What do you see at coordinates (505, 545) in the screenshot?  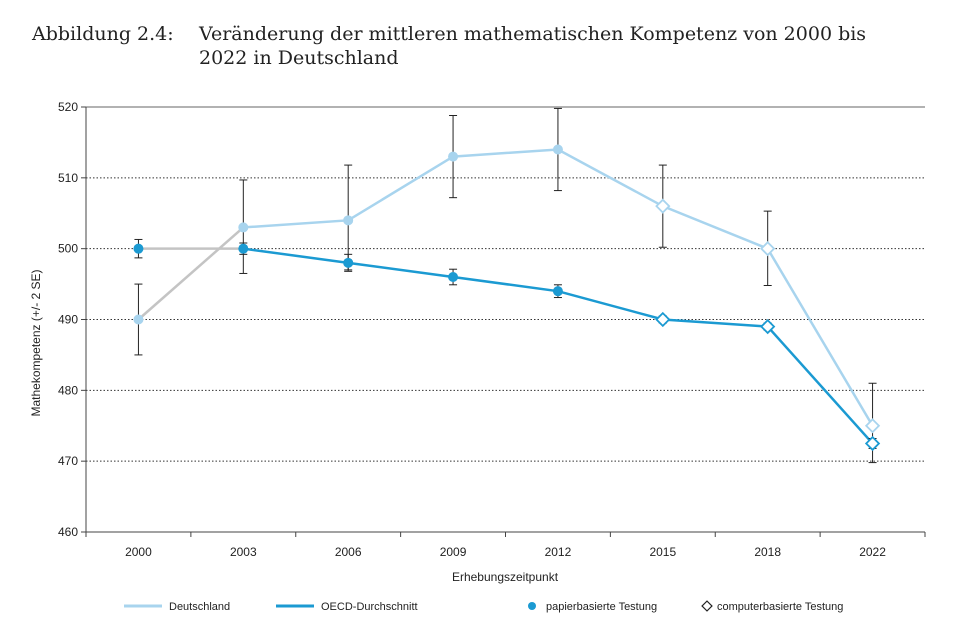 I see `x-axis-ticks: 2000 2003 2006 2009 2012 2015 2018 2022` at bounding box center [505, 545].